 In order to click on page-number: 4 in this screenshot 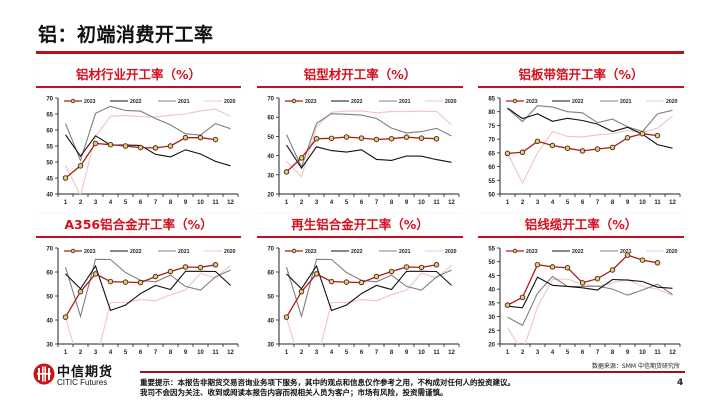, I will do `click(680, 383)`.